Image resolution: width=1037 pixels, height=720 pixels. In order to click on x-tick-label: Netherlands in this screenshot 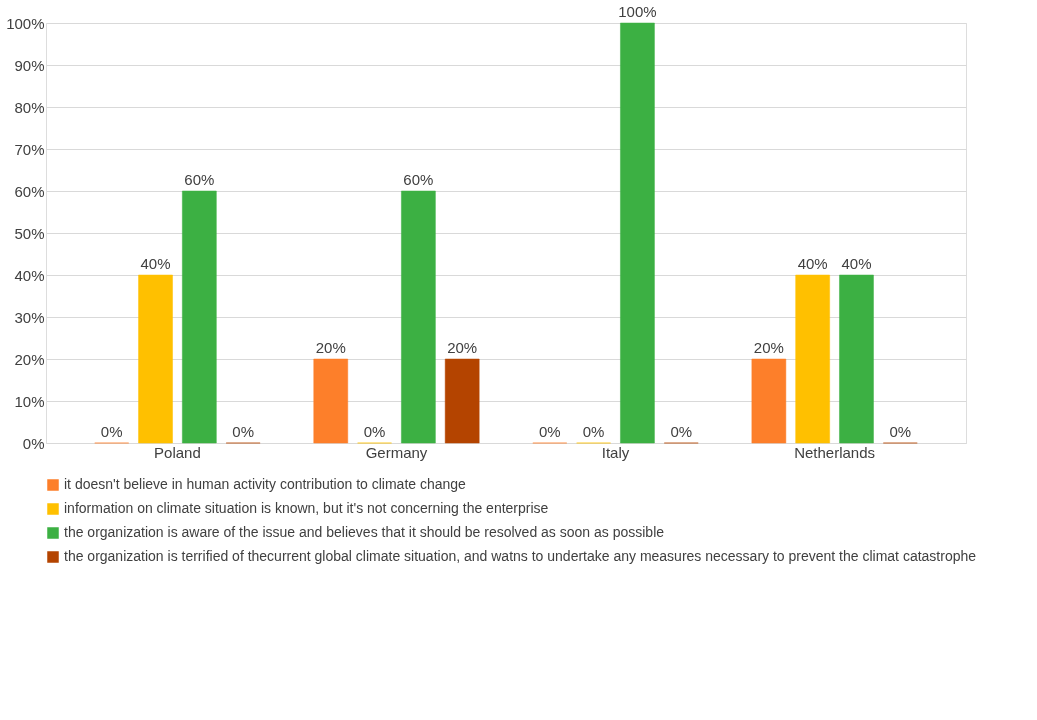, I will do `click(835, 452)`.